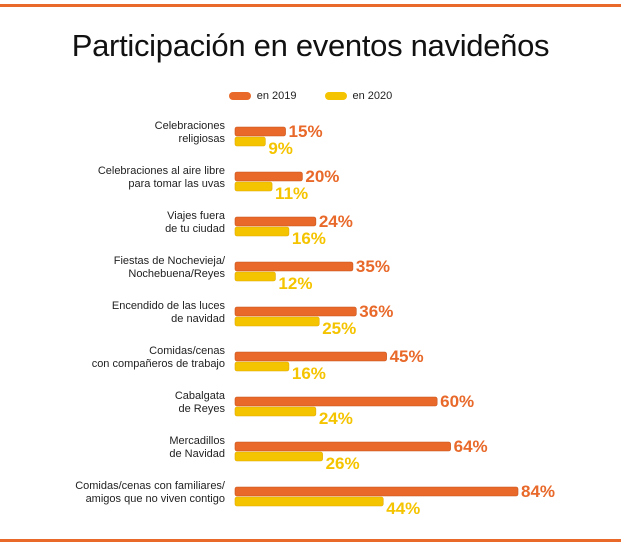  What do you see at coordinates (150, 486) in the screenshot?
I see `category-label: Comidas/cenas con familiares/` at bounding box center [150, 486].